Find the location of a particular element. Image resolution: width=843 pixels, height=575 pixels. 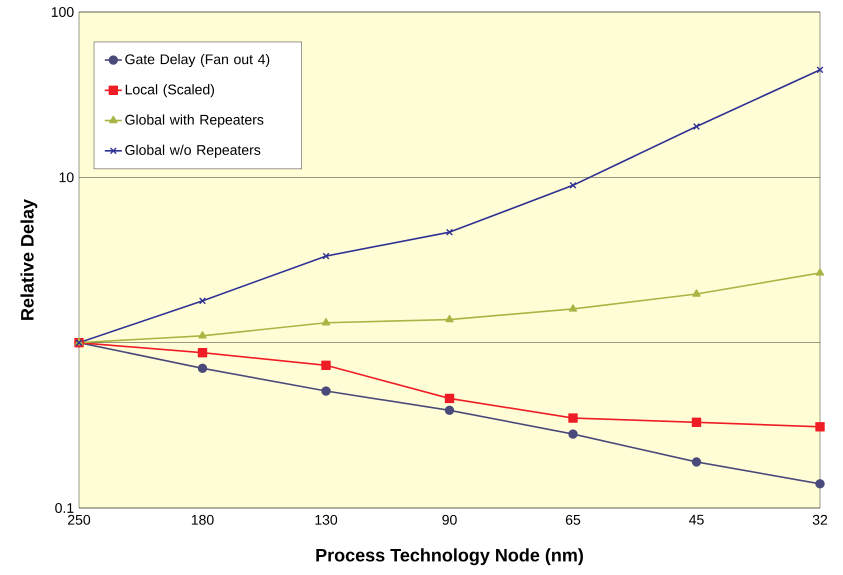

y-tick-label: 10 is located at coordinates (67, 177).